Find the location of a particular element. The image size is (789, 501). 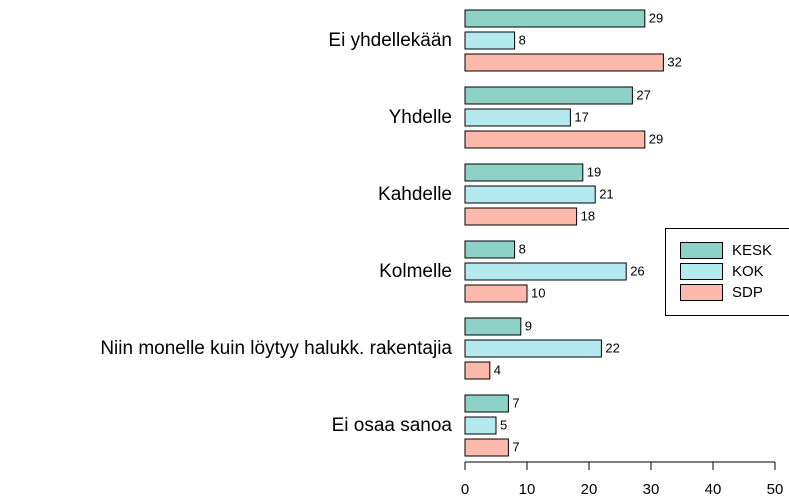

value-label: 10 is located at coordinates (538, 292).